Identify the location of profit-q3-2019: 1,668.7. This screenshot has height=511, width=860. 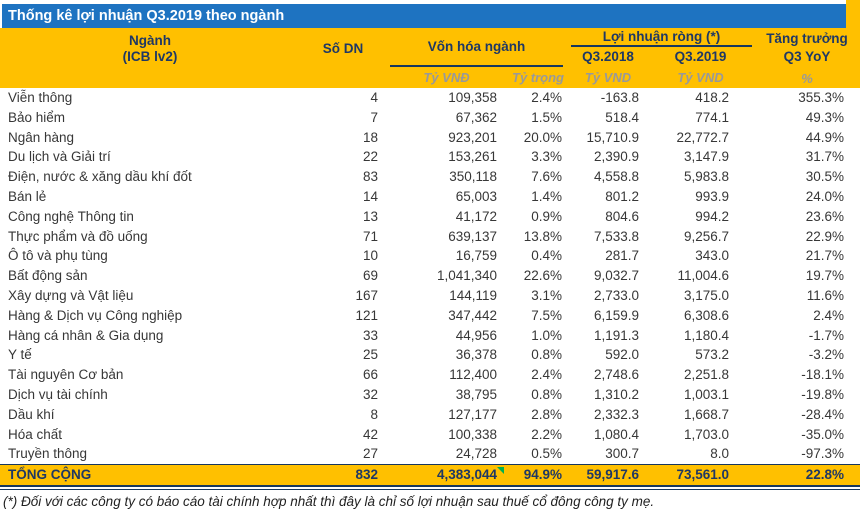
(706, 414).